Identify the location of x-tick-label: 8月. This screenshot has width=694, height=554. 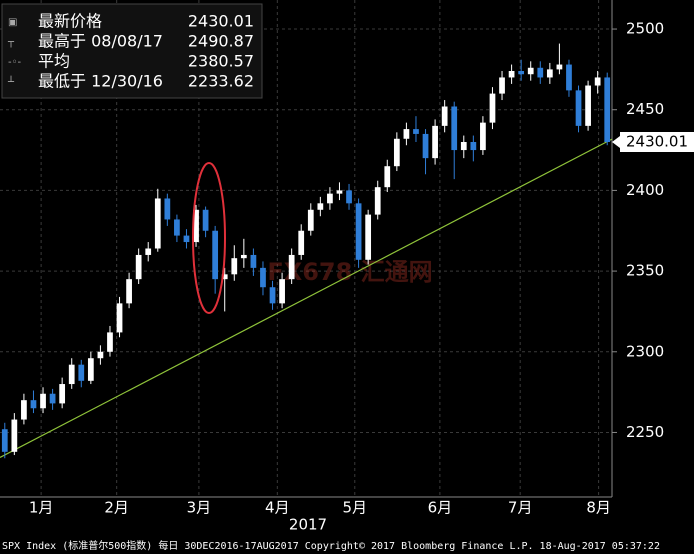
(598, 508).